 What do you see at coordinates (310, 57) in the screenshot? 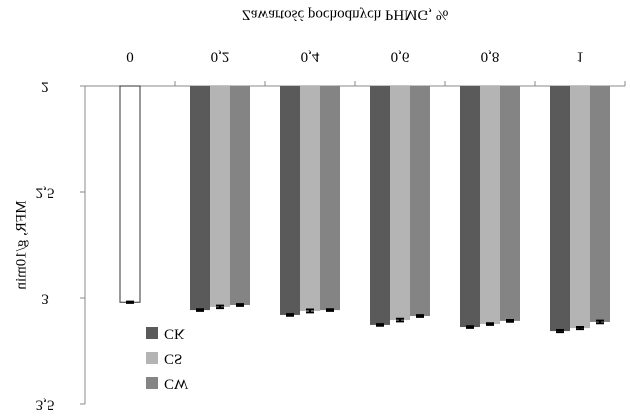
I see `x-tick-label: 0,4` at bounding box center [310, 57].